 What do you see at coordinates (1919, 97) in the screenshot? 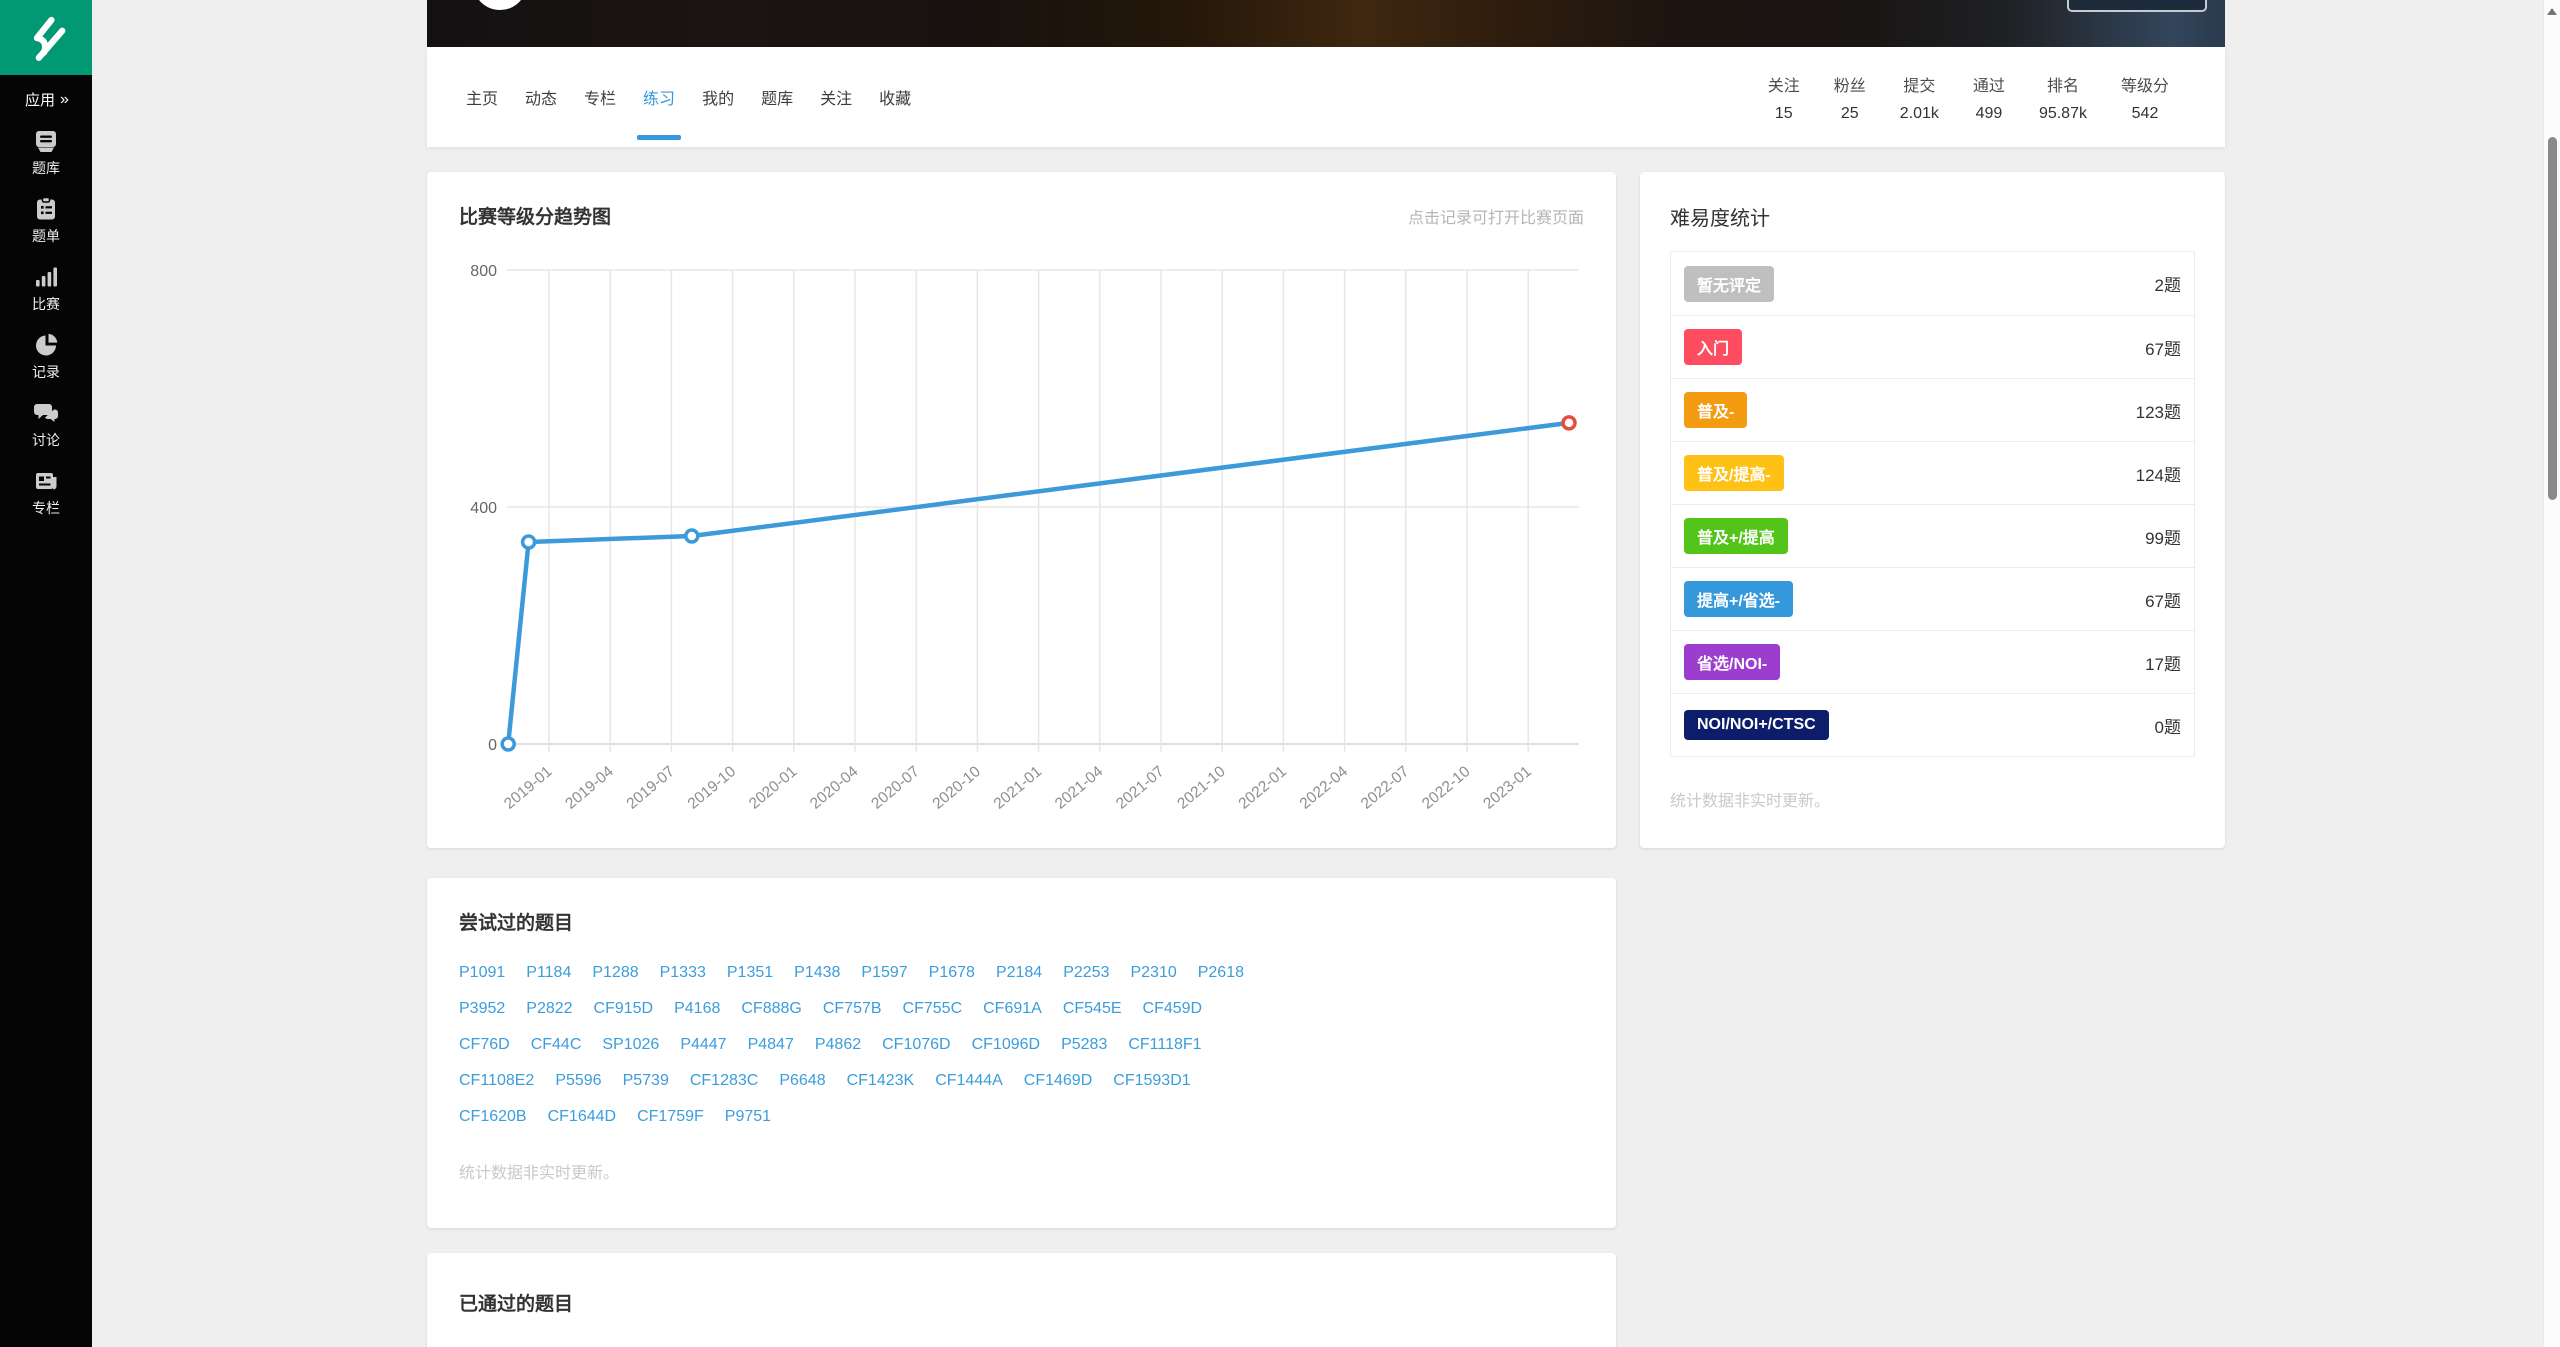
I see `profile-stat-3: 提交 2.01k` at bounding box center [1919, 97].